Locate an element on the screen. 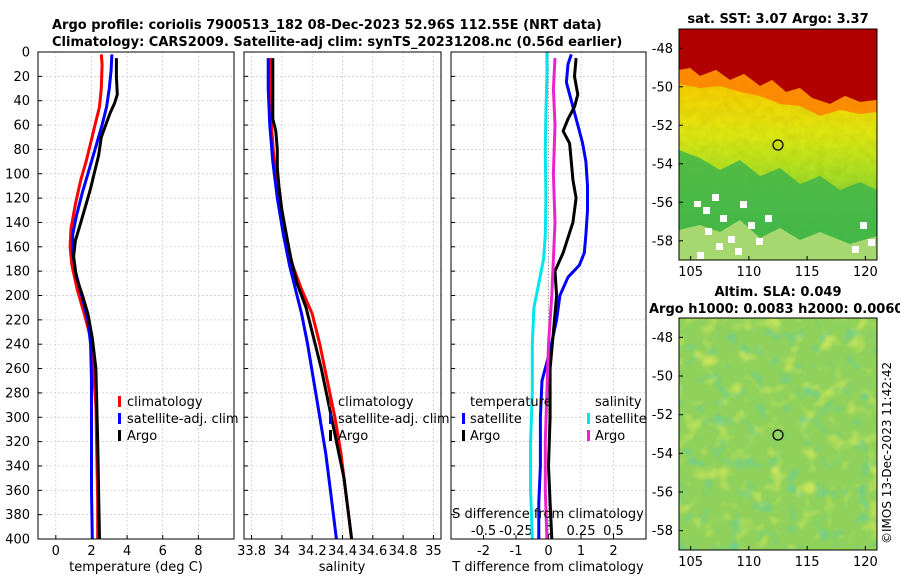 This screenshot has width=900, height=580. y-tick-label: 360 is located at coordinates (17, 491).